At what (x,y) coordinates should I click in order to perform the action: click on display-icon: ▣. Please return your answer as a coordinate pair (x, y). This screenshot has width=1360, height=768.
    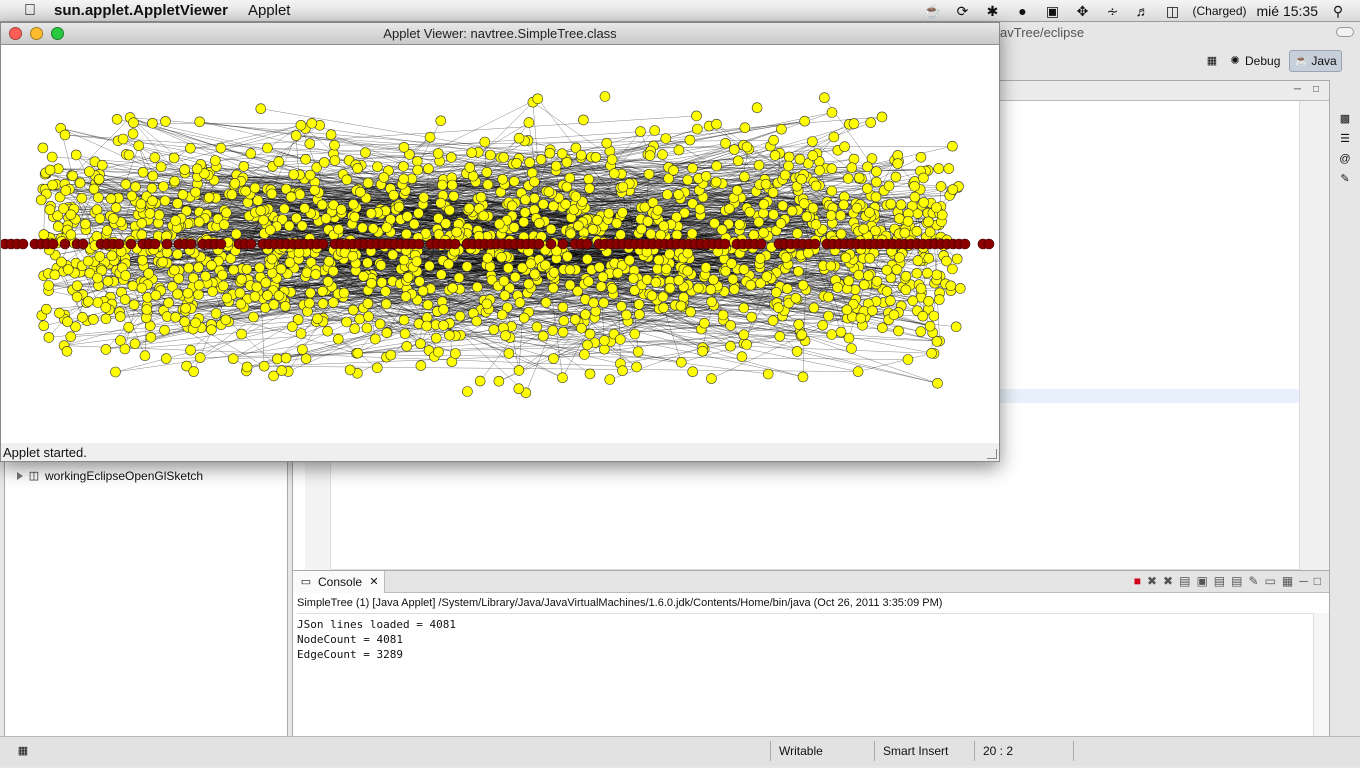
    Looking at the image, I should click on (1052, 10).